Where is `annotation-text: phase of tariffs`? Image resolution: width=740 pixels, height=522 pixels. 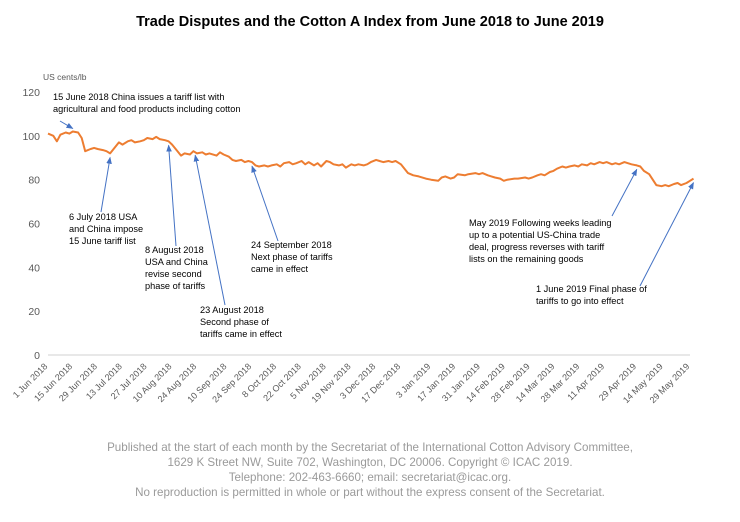 annotation-text: phase of tariffs is located at coordinates (175, 286).